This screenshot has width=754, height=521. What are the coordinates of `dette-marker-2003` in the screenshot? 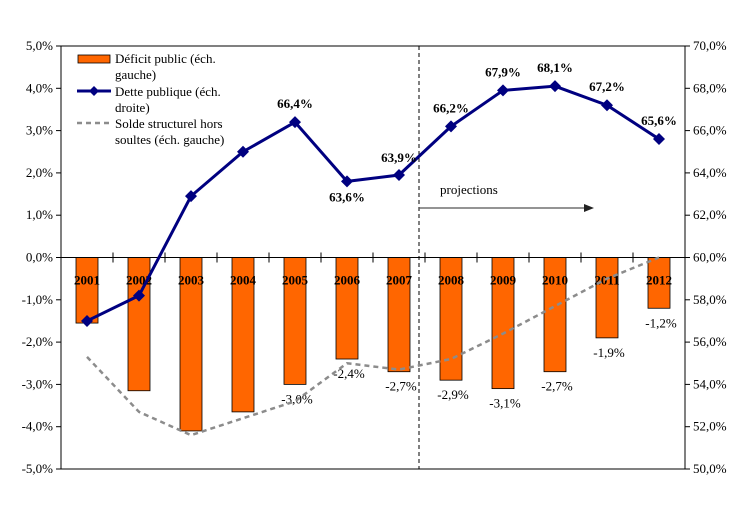 It's located at (191, 196).